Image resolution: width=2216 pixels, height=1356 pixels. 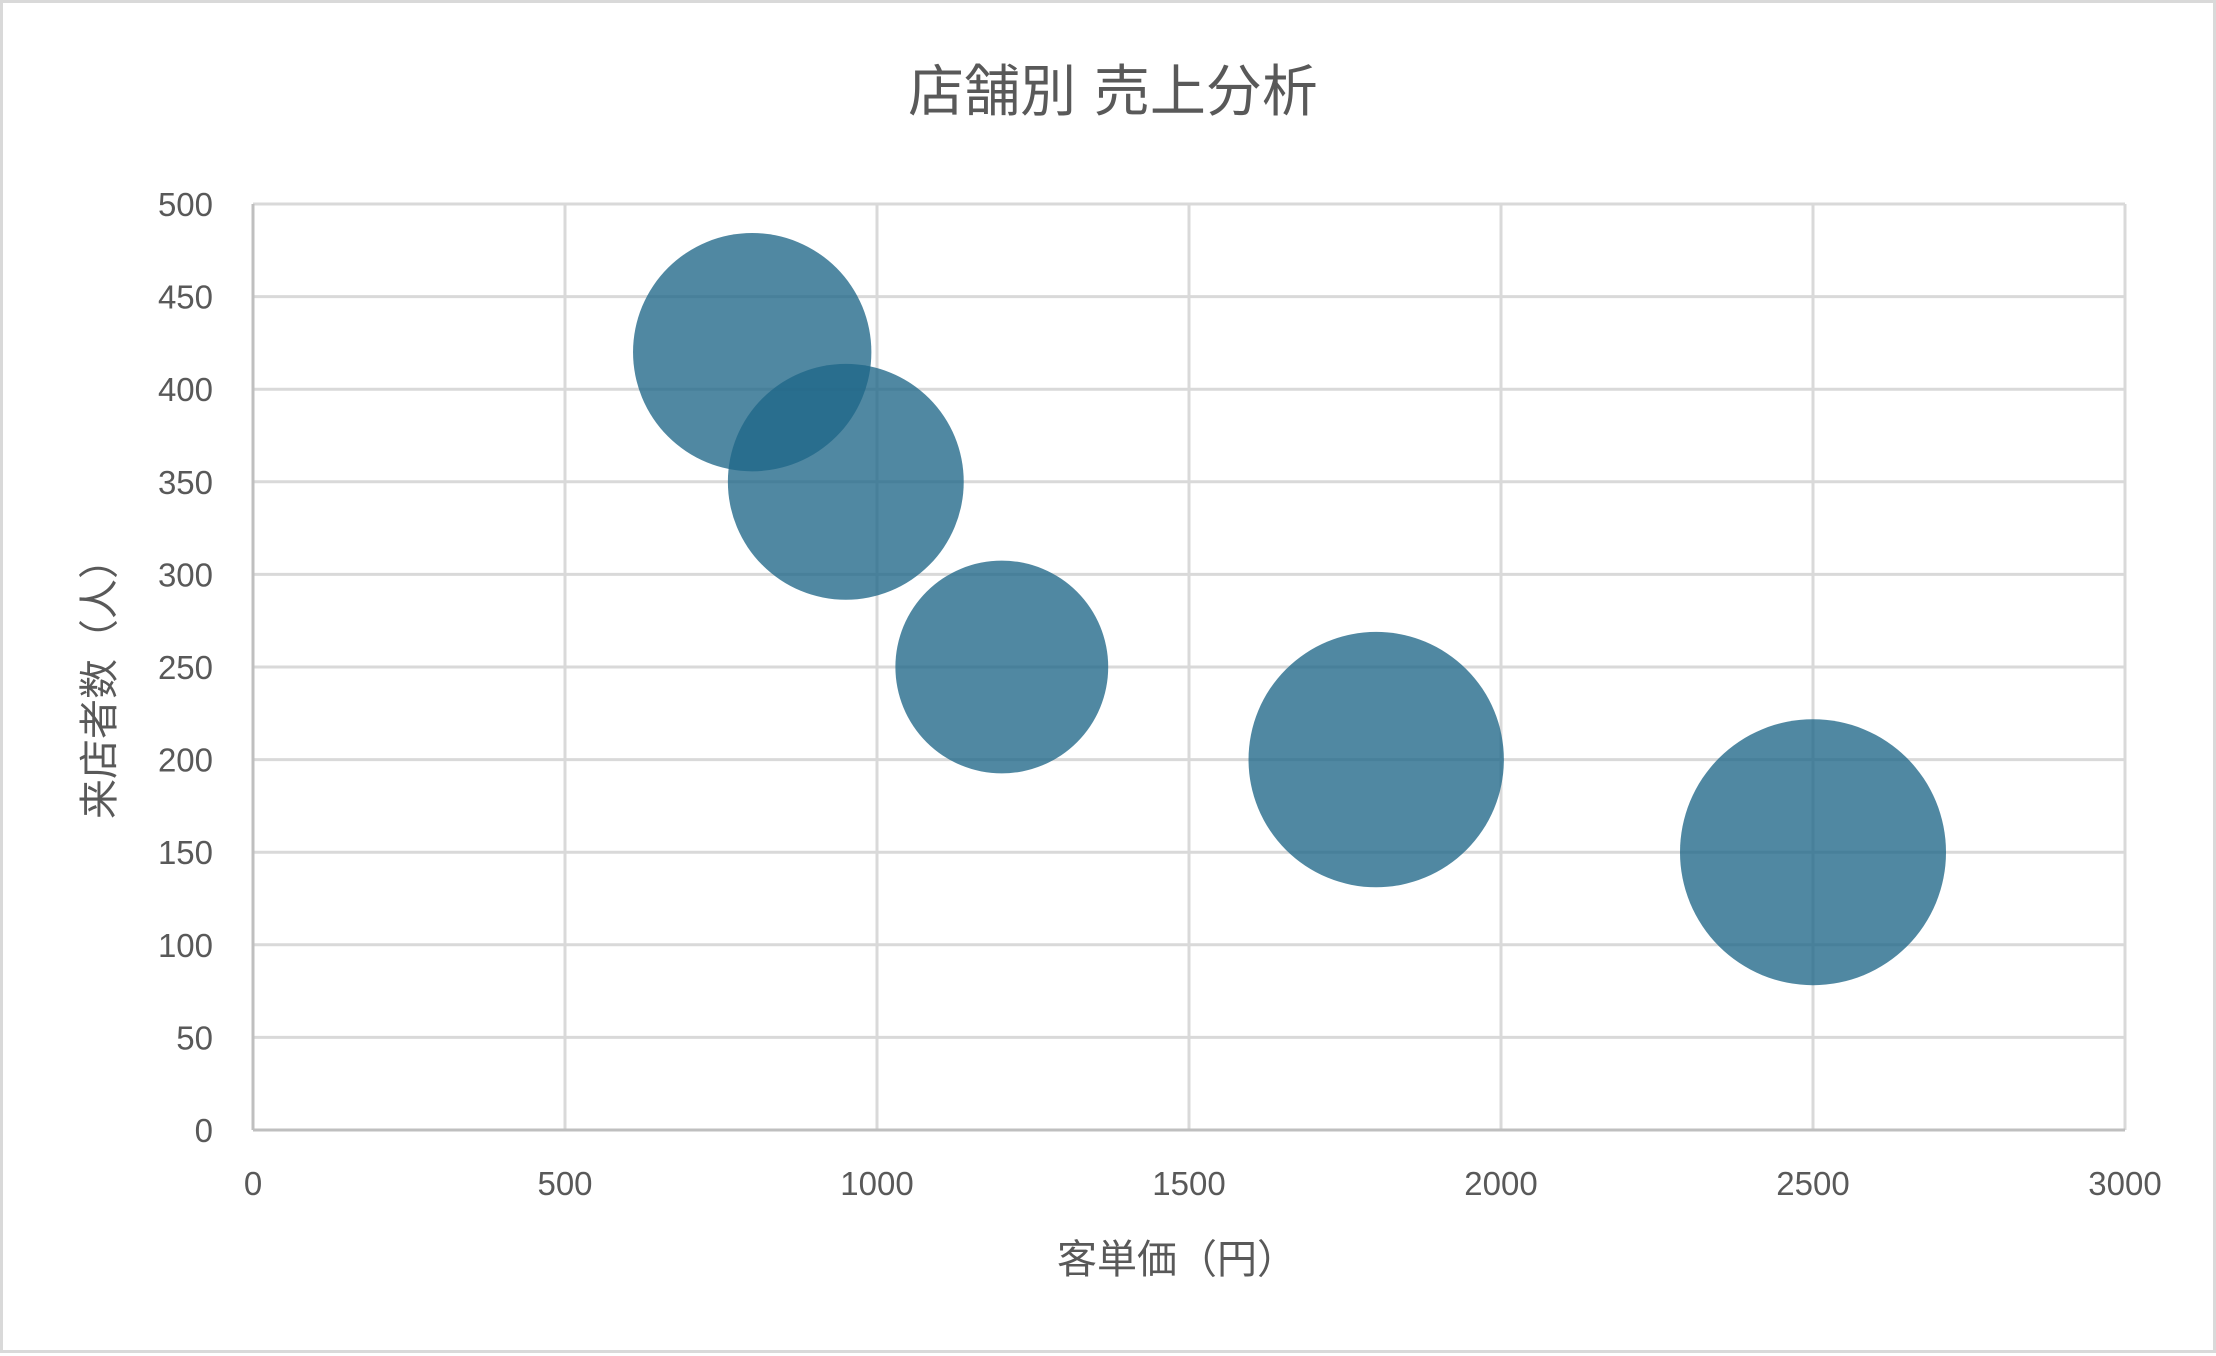 I want to click on y-axis-tick-labels: 0 50 100 150 200 250 300 350 400 450 500, so click(x=185, y=667).